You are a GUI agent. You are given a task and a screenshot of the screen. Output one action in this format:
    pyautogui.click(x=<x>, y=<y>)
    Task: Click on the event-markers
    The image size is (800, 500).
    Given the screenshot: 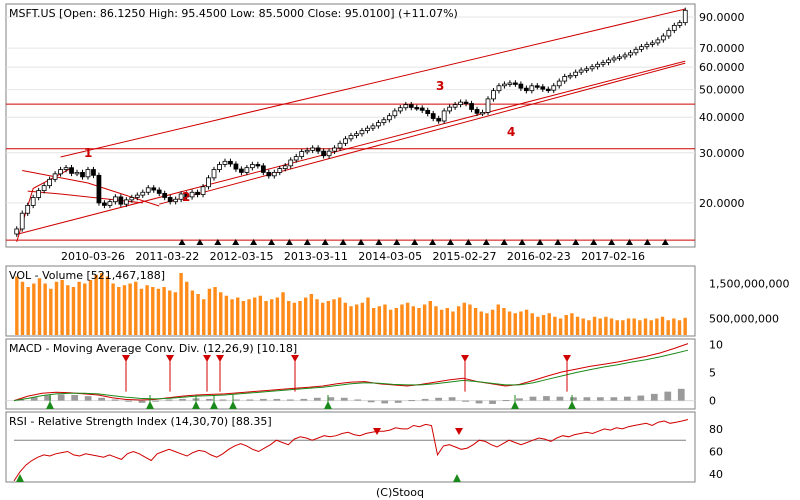 What is the action you would take?
    pyautogui.click(x=423, y=242)
    